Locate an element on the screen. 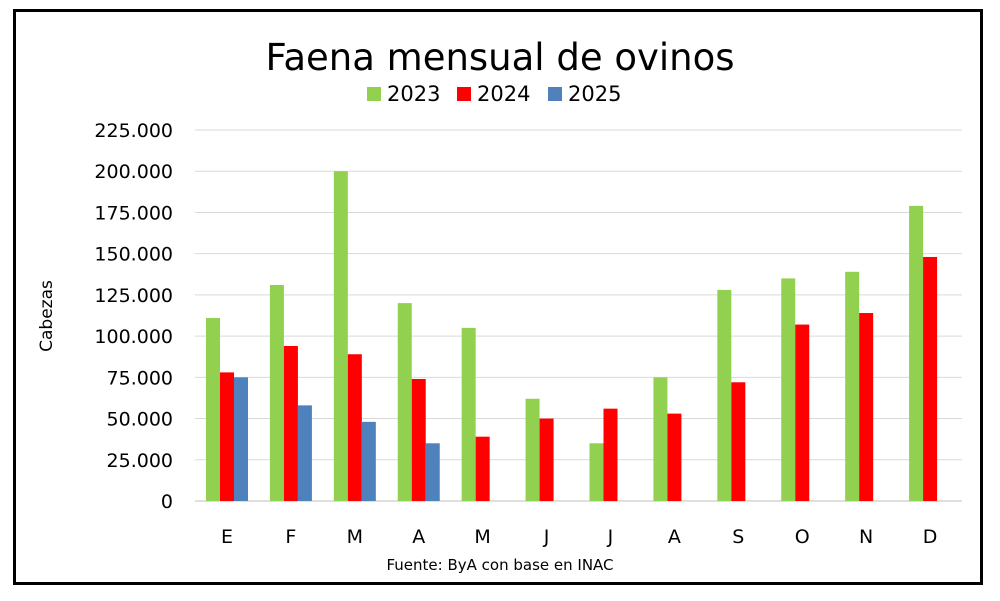 This screenshot has width=1000, height=601. legend-swatch-2023 is located at coordinates (374, 94).